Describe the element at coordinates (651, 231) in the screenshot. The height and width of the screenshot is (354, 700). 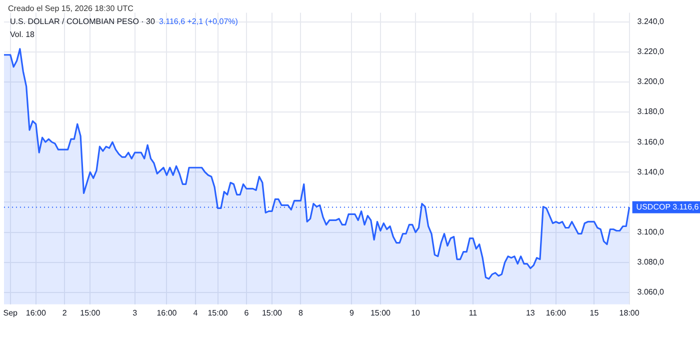
I see `y-tick-label: 3.100,0` at that location.